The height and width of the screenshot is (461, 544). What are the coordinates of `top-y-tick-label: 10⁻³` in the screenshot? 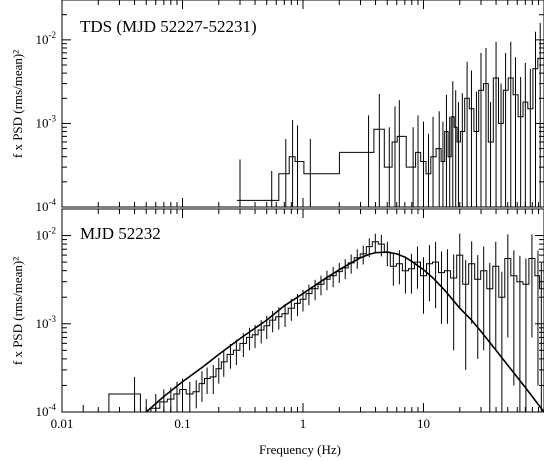 It's located at (46, 121).